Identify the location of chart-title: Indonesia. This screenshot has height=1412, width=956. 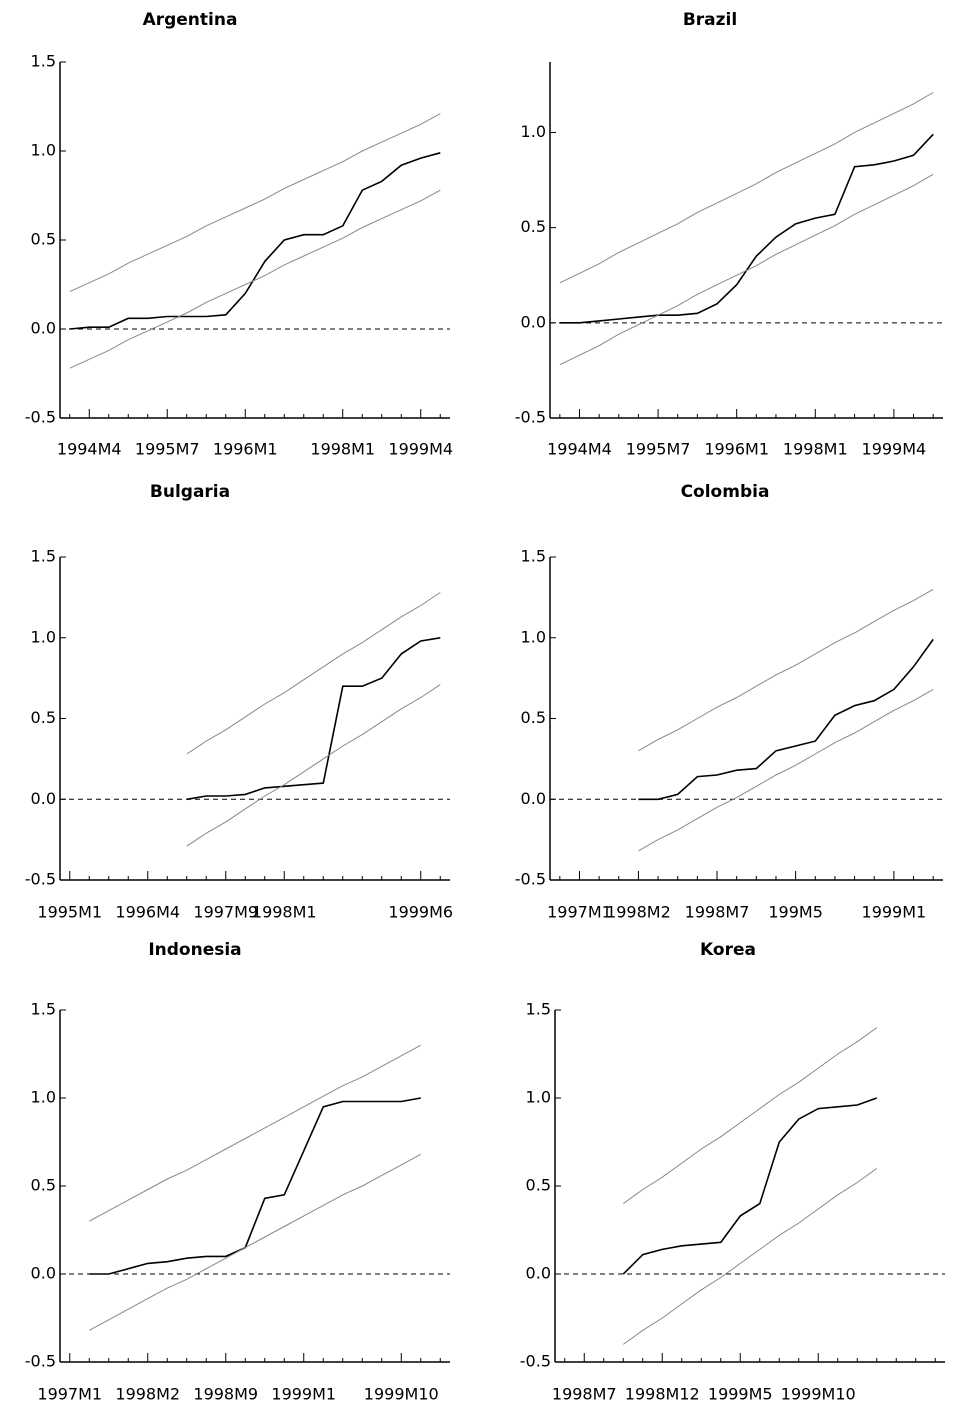
(194, 950).